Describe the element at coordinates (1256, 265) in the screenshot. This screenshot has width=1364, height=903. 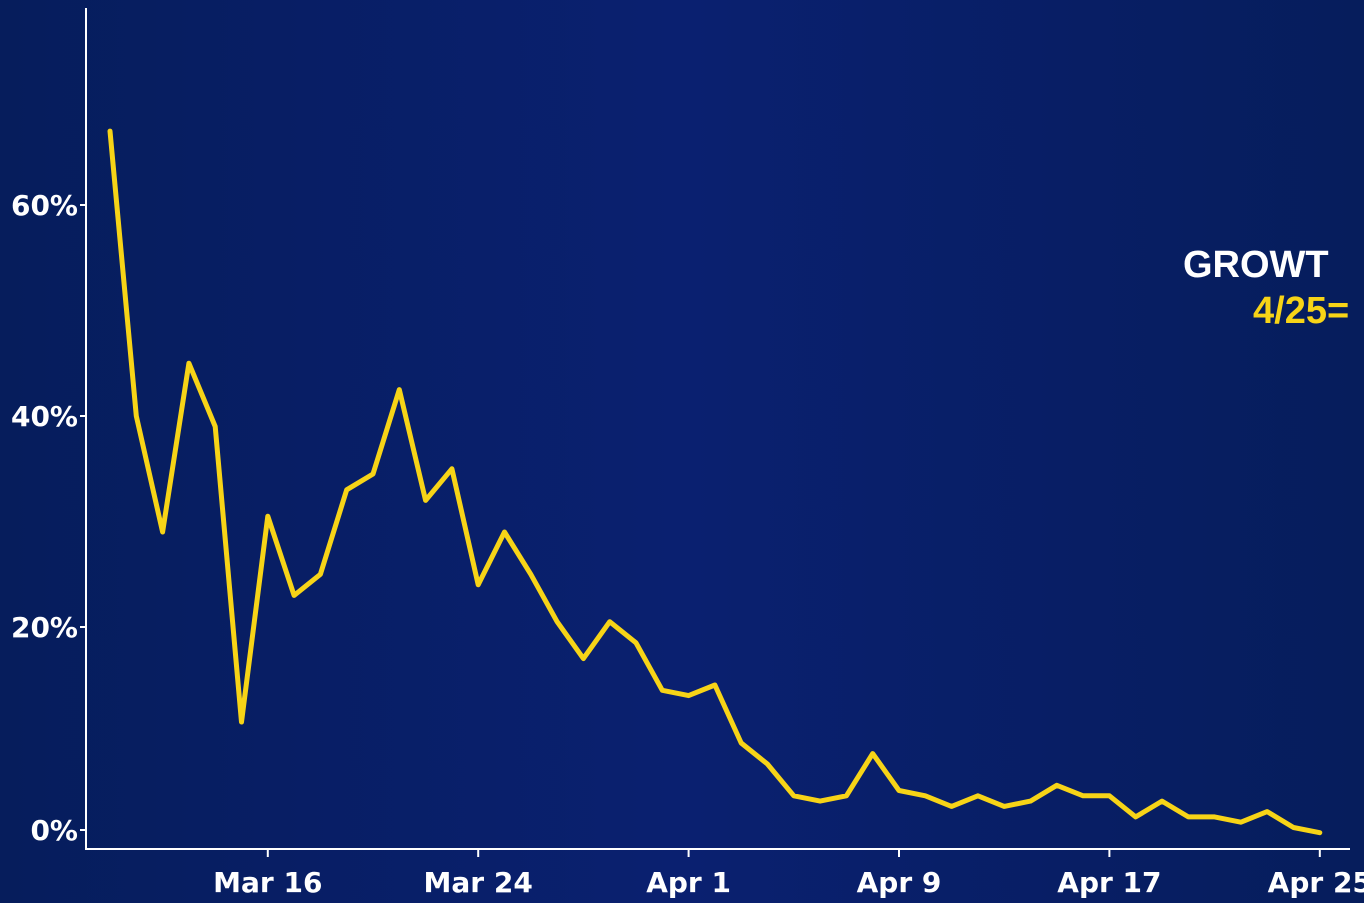
I see `annotation-title: GROWT` at that location.